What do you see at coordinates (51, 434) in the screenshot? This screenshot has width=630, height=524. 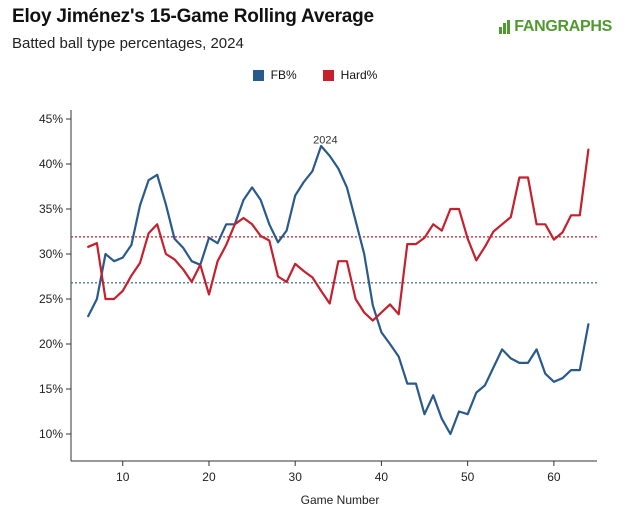 I see `y-tick-label: 10%` at bounding box center [51, 434].